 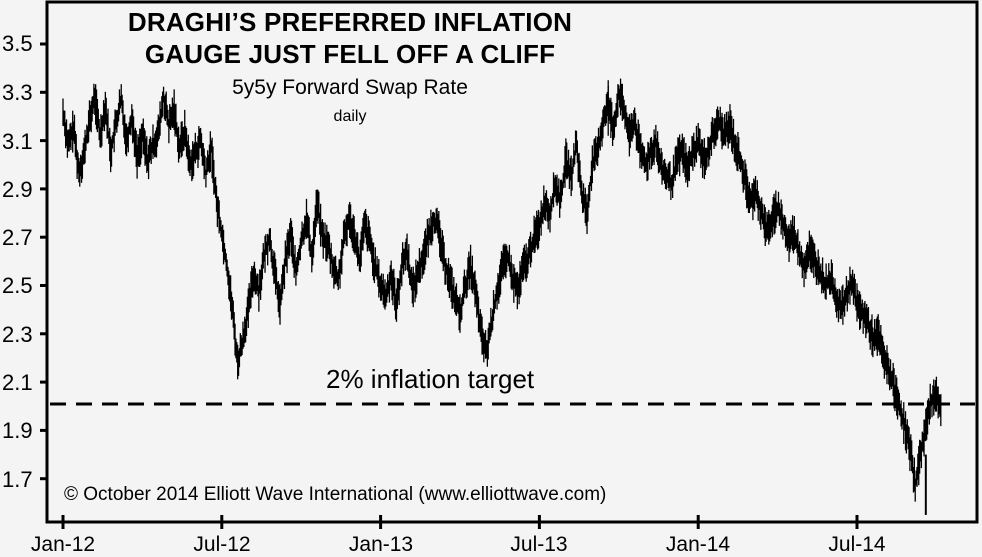 I want to click on y-tick-label: 3.1, so click(x=17, y=141).